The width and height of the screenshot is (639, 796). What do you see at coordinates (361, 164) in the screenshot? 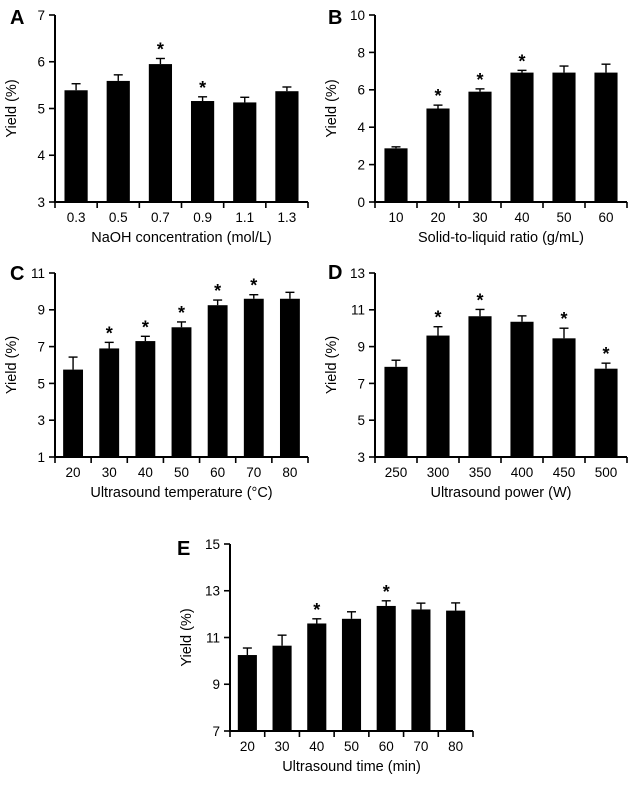
I see `svg-text: 2` at bounding box center [361, 164].